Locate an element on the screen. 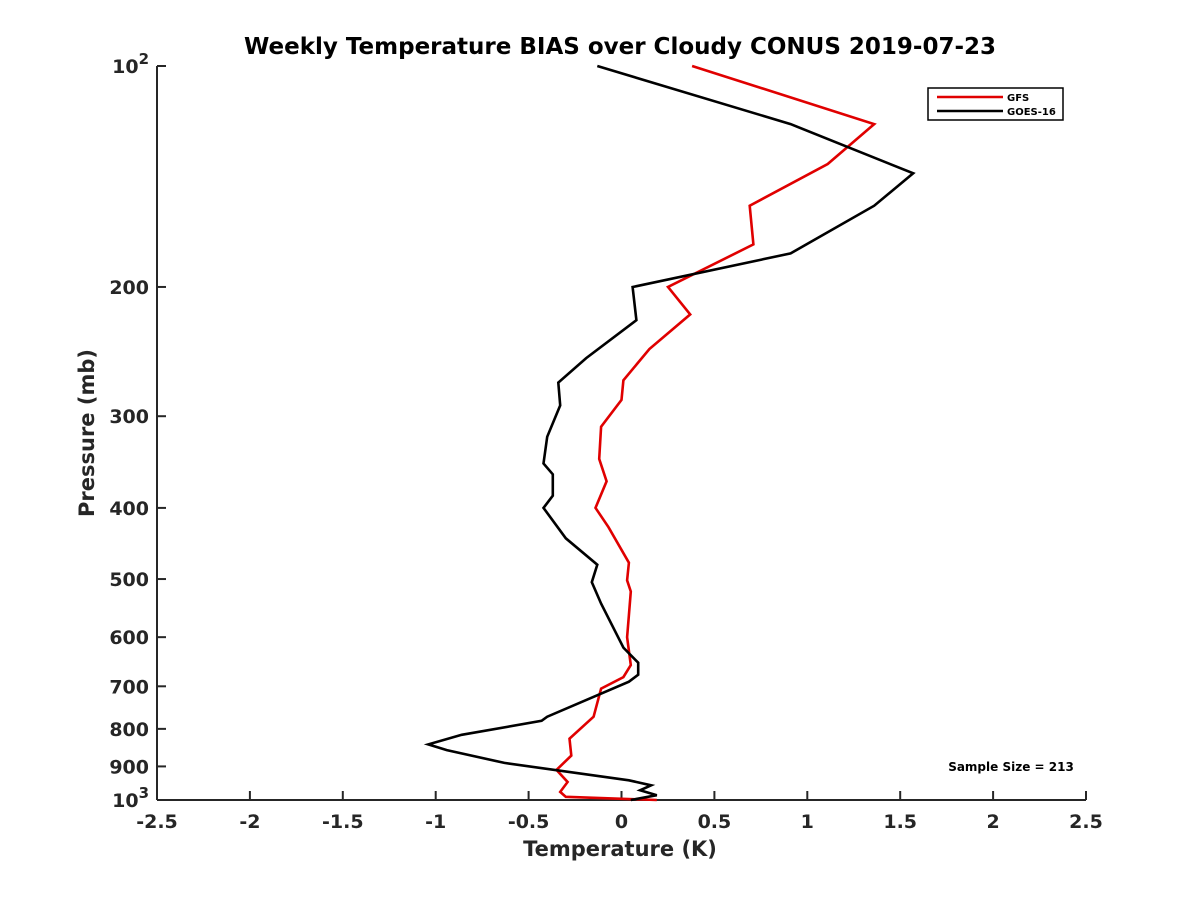  x-tick-label: -1.5 is located at coordinates (343, 822).